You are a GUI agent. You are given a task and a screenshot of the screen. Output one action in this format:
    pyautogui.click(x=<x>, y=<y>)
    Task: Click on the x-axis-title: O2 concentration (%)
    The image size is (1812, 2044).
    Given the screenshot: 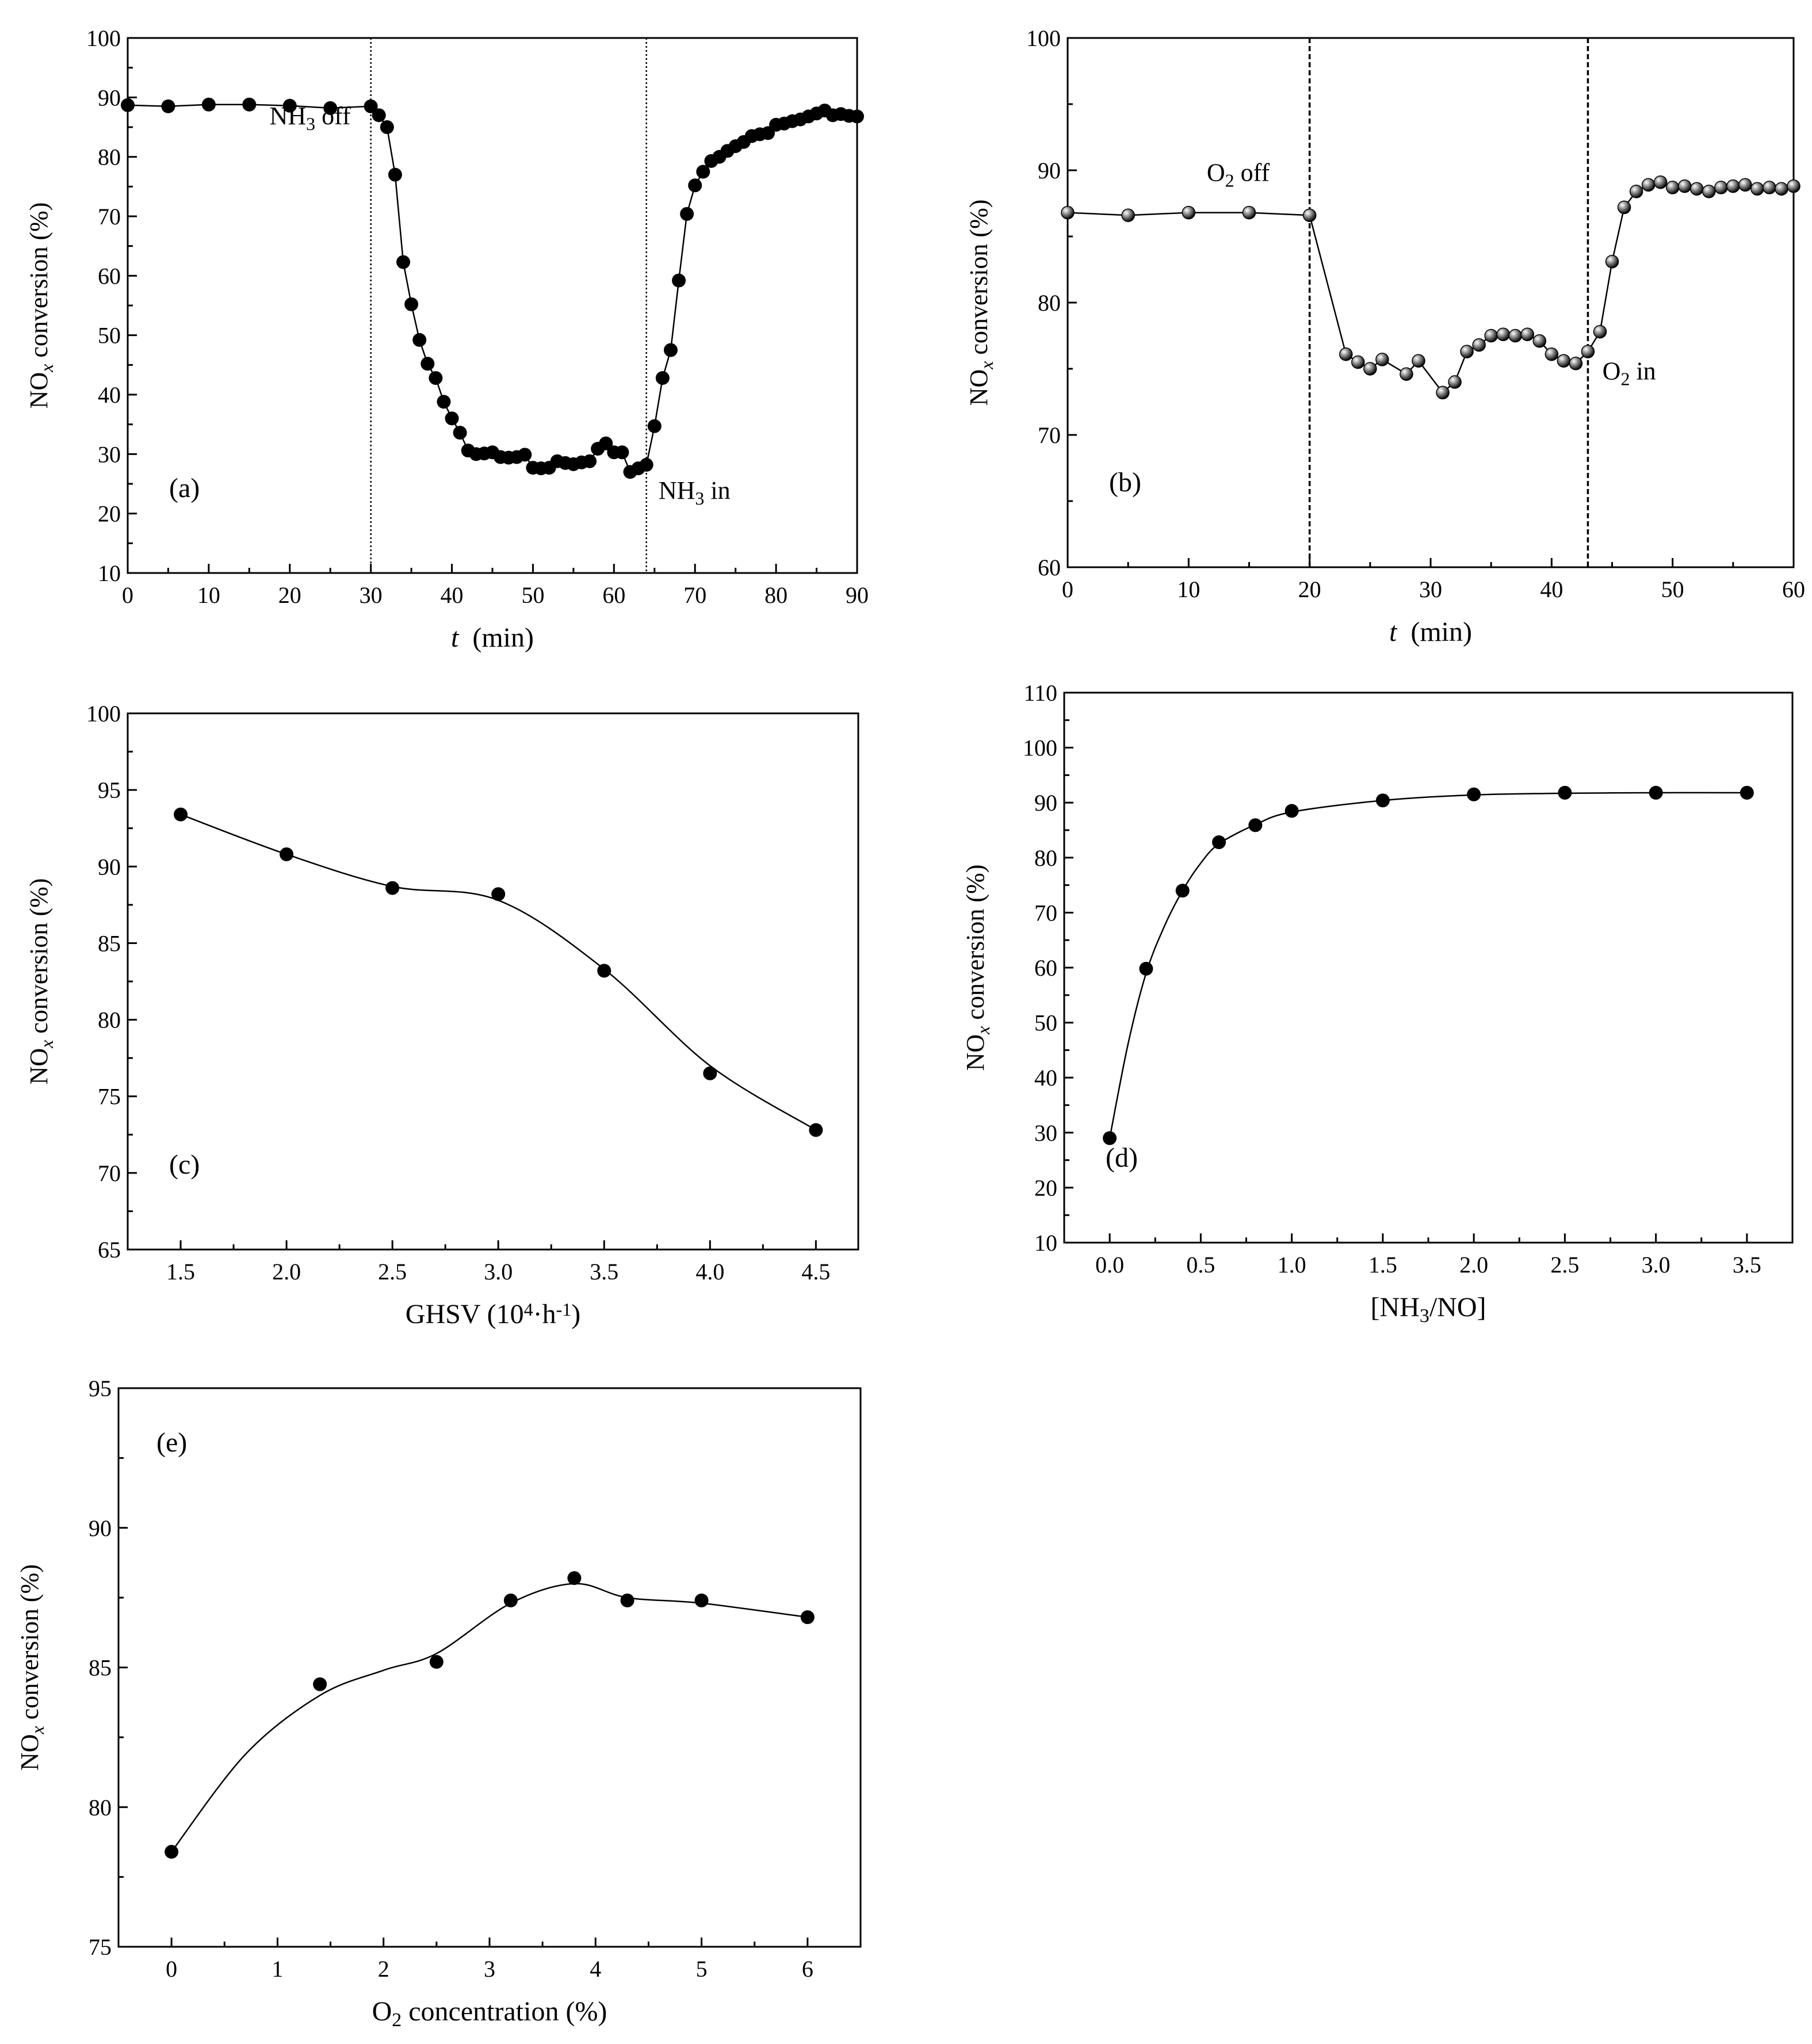 What is the action you would take?
    pyautogui.click(x=489, y=2013)
    